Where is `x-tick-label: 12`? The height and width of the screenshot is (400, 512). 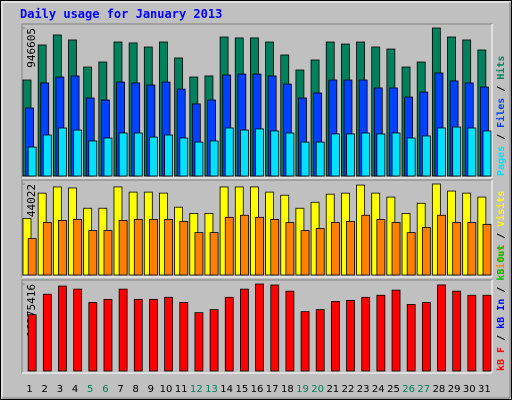
x-tick-label: 12 is located at coordinates (196, 389).